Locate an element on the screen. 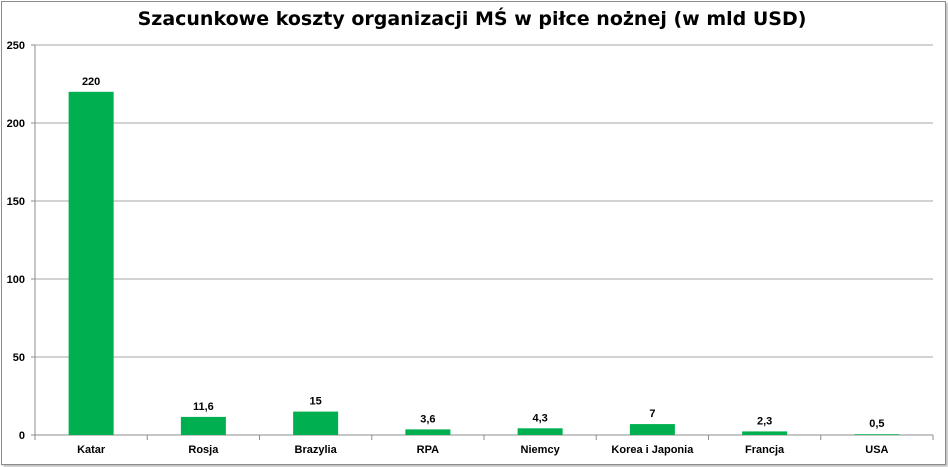 The height and width of the screenshot is (467, 948). data-label: 11,6 is located at coordinates (203, 407).